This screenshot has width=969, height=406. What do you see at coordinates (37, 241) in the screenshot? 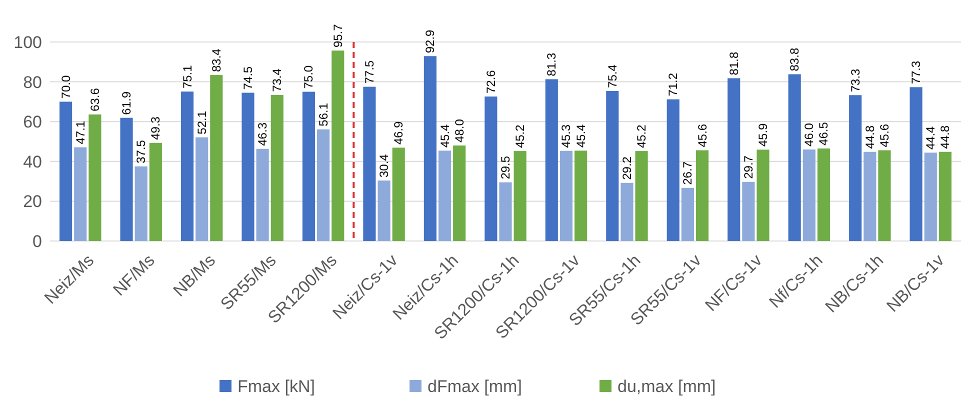
I see `y-tick-label: 0` at bounding box center [37, 241].